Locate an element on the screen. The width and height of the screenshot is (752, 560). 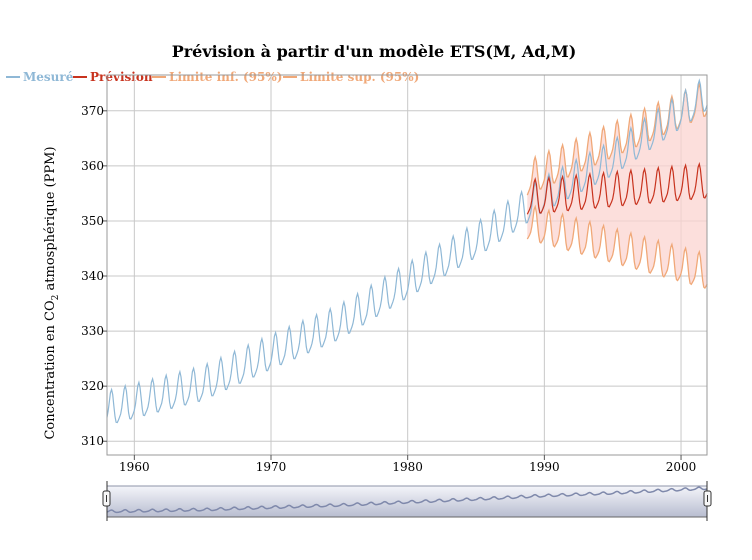
legend-item-lower-limit: Limite inf. (95%) is located at coordinates (217, 77).